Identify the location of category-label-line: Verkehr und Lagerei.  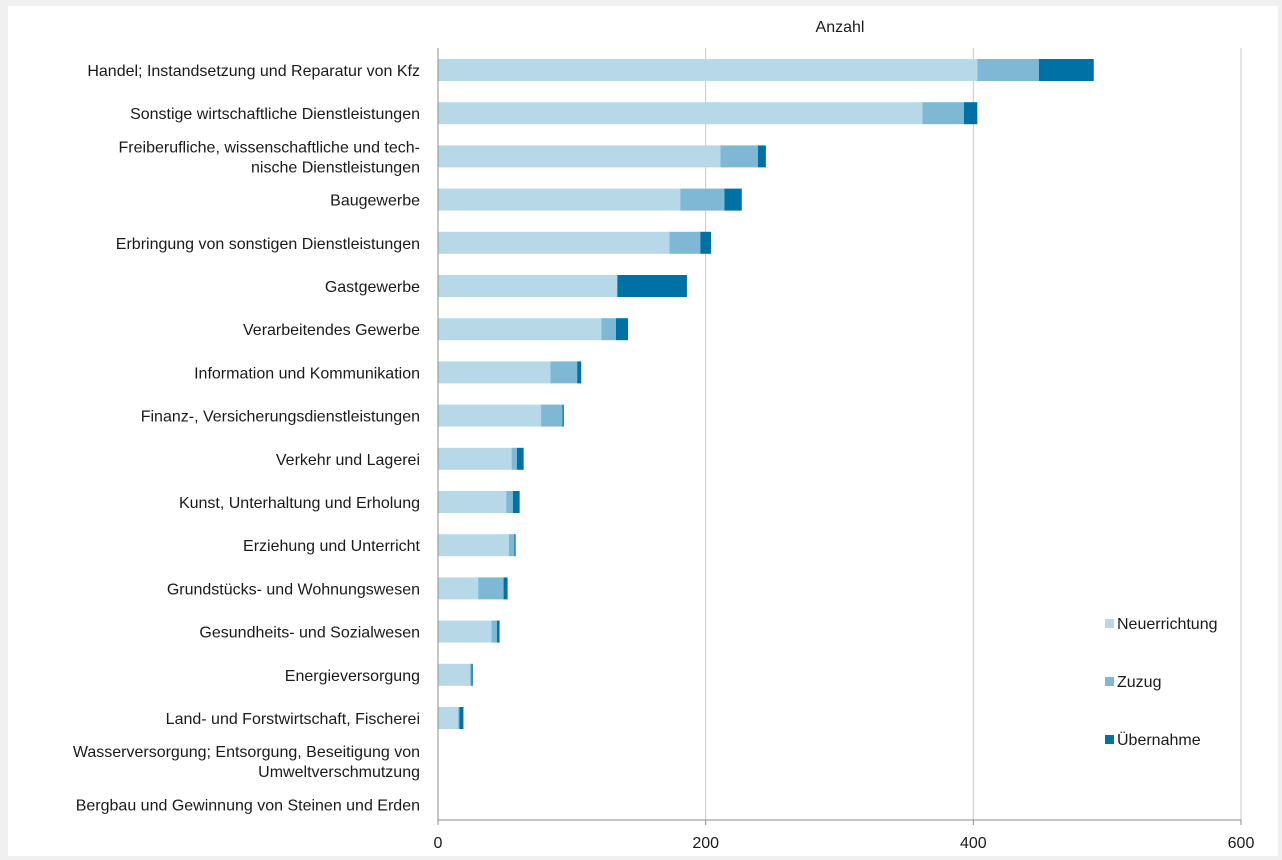
(348, 460).